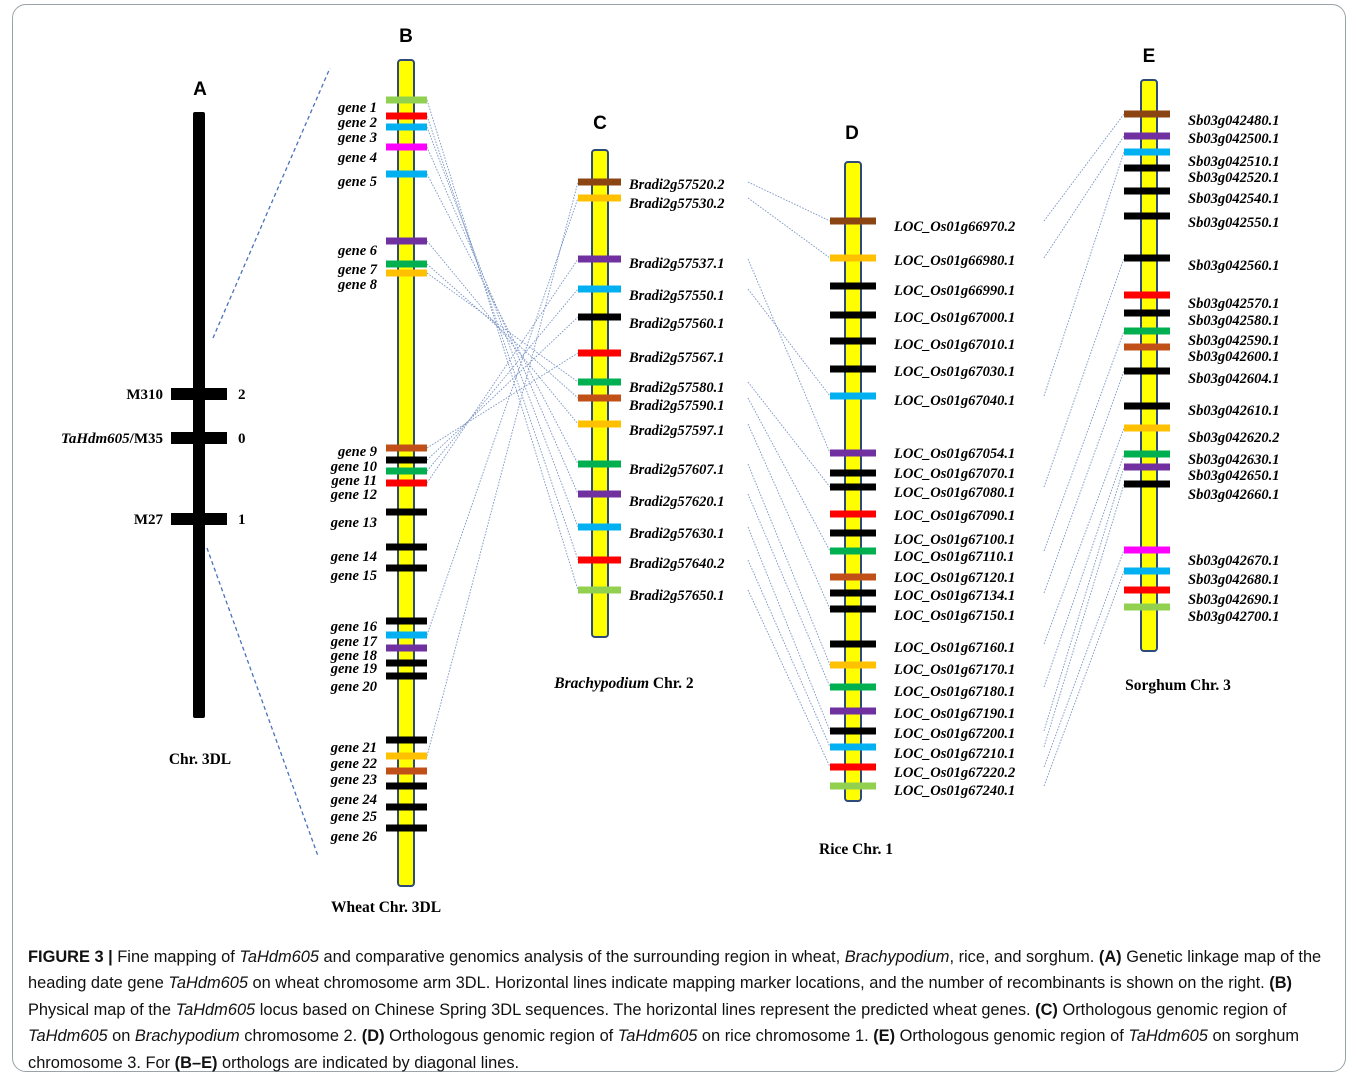  What do you see at coordinates (357, 108) in the screenshot?
I see `gene-label-1: gene 1` at bounding box center [357, 108].